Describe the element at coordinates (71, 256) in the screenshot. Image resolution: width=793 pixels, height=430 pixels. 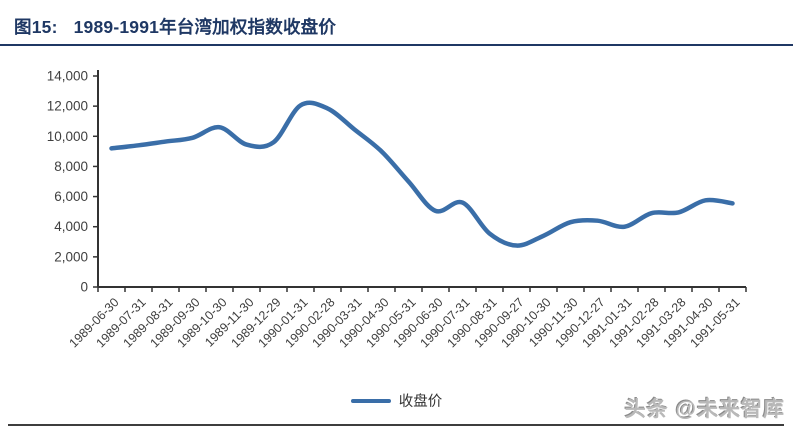
I see `y-tick-label: 2,000` at that location.